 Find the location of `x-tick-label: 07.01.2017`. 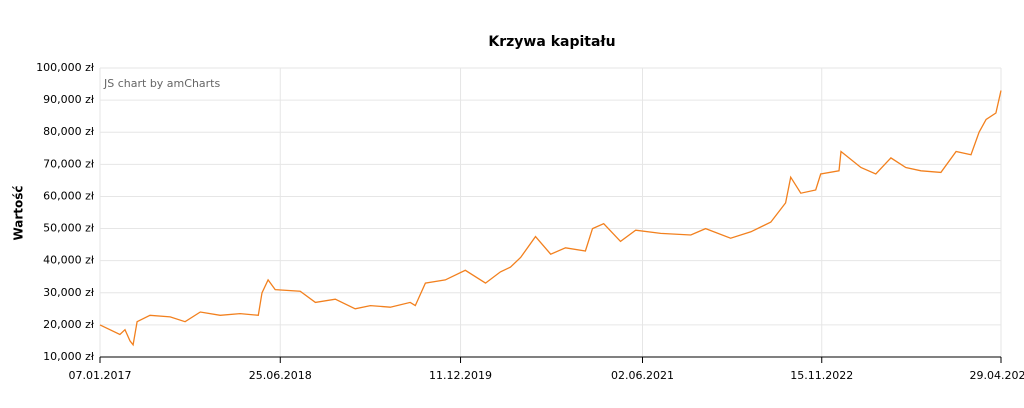

x-tick-label: 07.01.2017 is located at coordinates (100, 375).